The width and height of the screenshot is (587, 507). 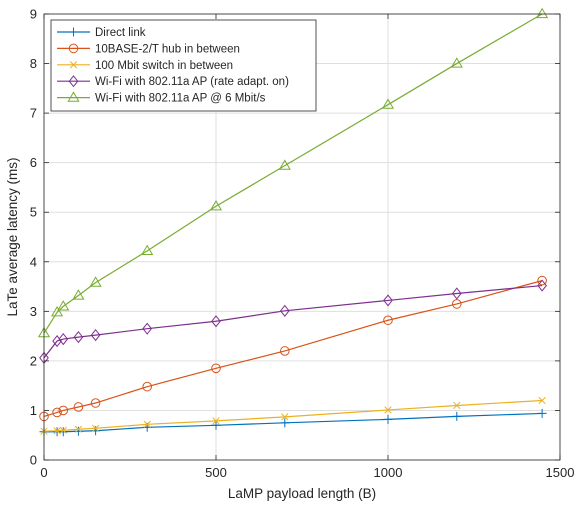 I want to click on legend-label: Direct link, so click(x=120, y=33).